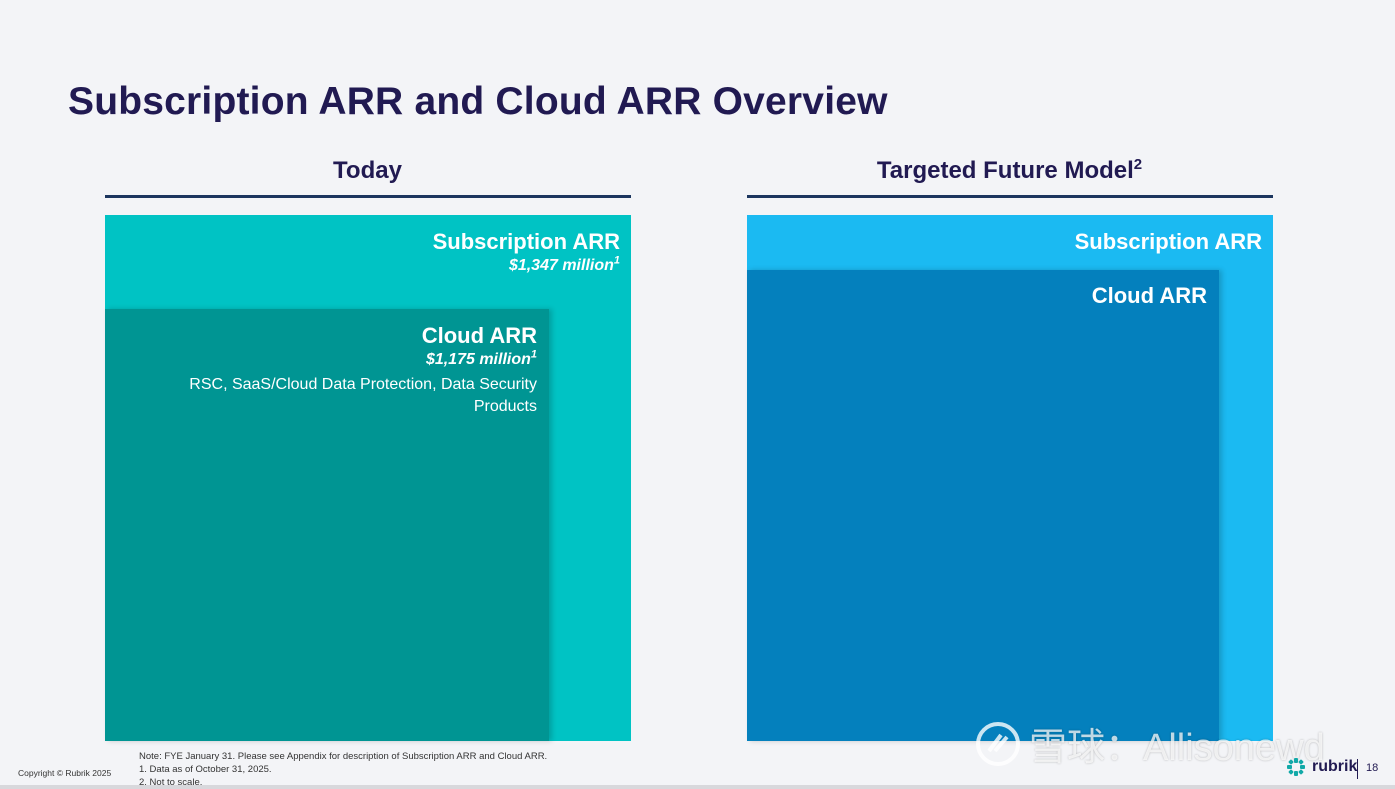  I want to click on future-heading: Targeted Future Model2, so click(1009, 171).